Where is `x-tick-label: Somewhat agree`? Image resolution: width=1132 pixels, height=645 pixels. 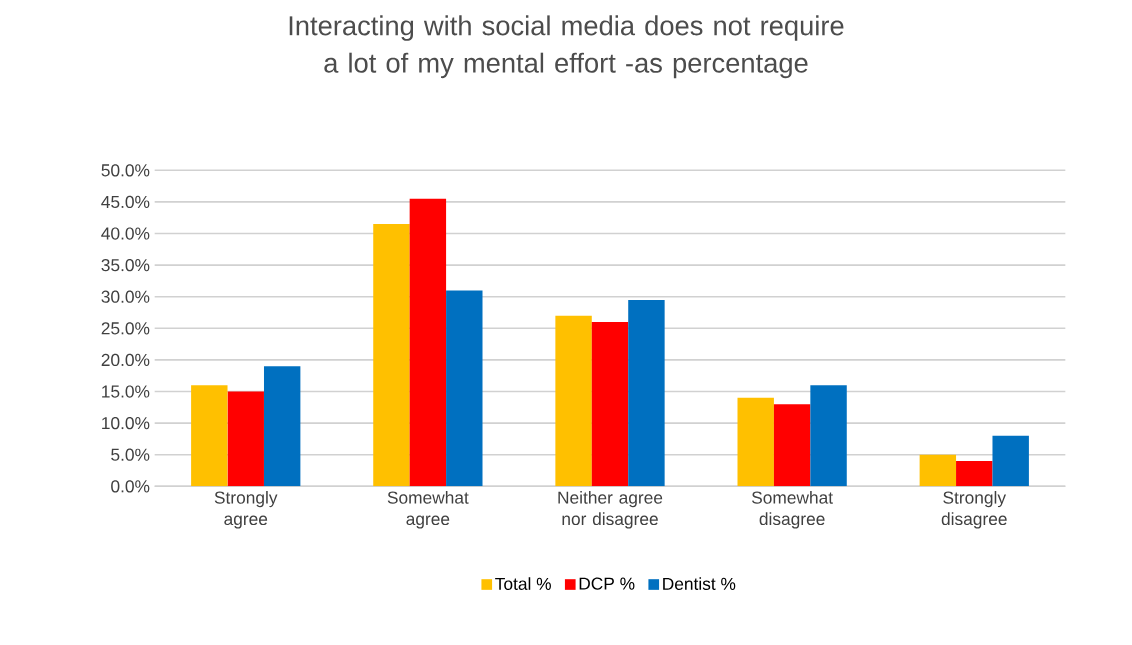
x-tick-label: Somewhat agree is located at coordinates (428, 510).